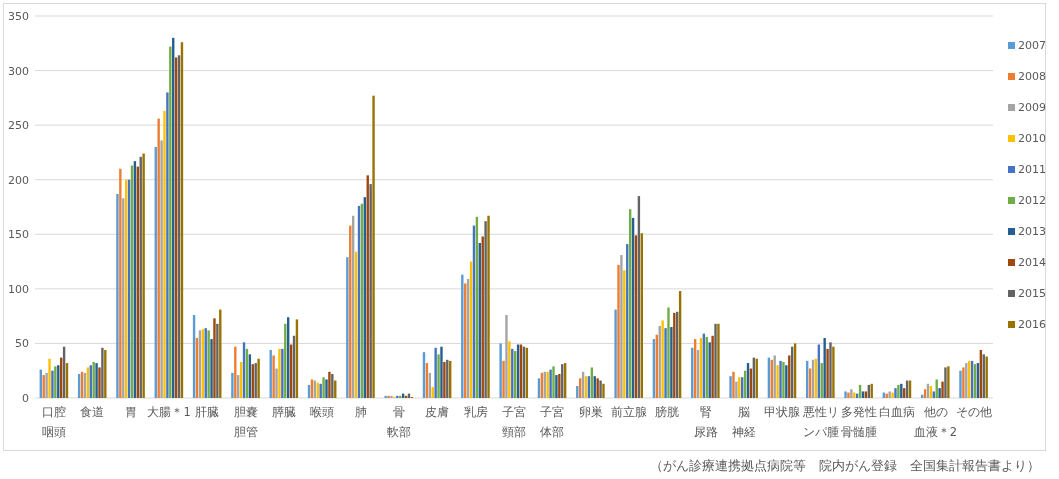 The image size is (1059, 479). Describe the element at coordinates (245, 422) in the screenshot. I see `x-tick-label: 胆嚢胆管` at that location.